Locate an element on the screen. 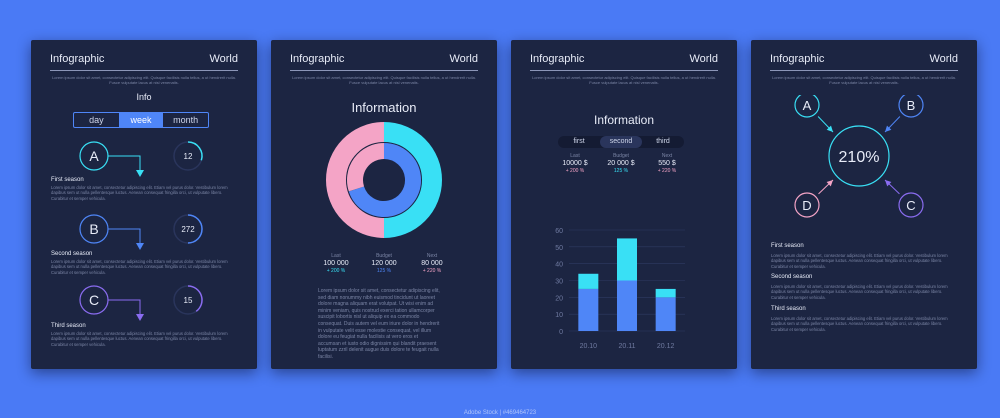 The width and height of the screenshot is (1000, 418). stat-budget: Budget 120 000 125 % is located at coordinates (384, 263).